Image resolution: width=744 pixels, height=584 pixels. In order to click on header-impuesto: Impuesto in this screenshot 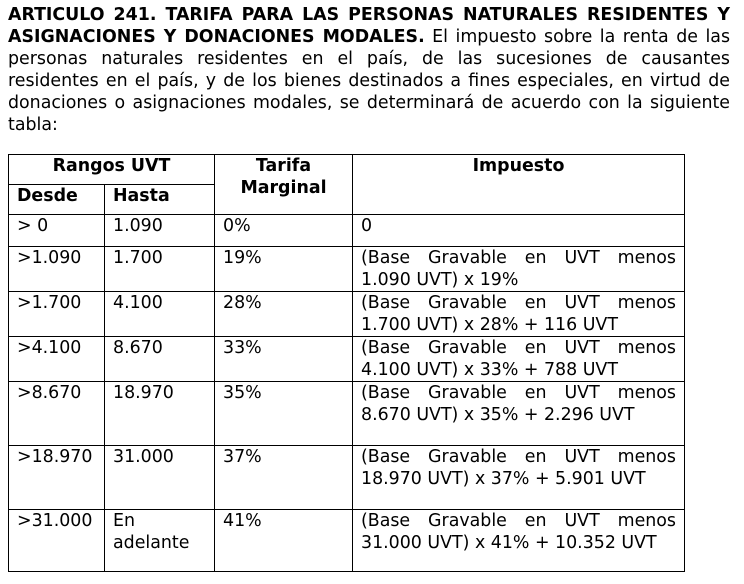, I will do `click(518, 184)`.